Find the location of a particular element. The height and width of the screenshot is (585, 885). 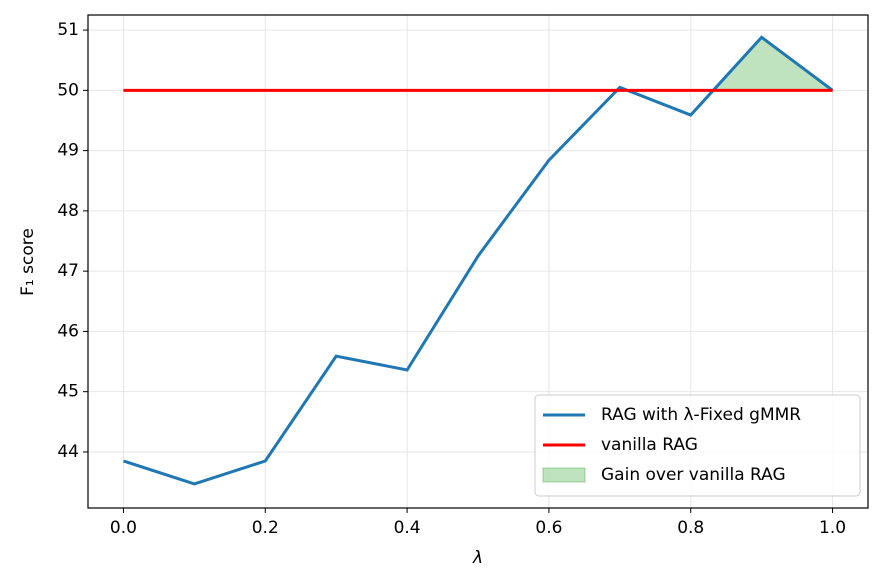

legend-label: vanilla RAG is located at coordinates (649, 445).